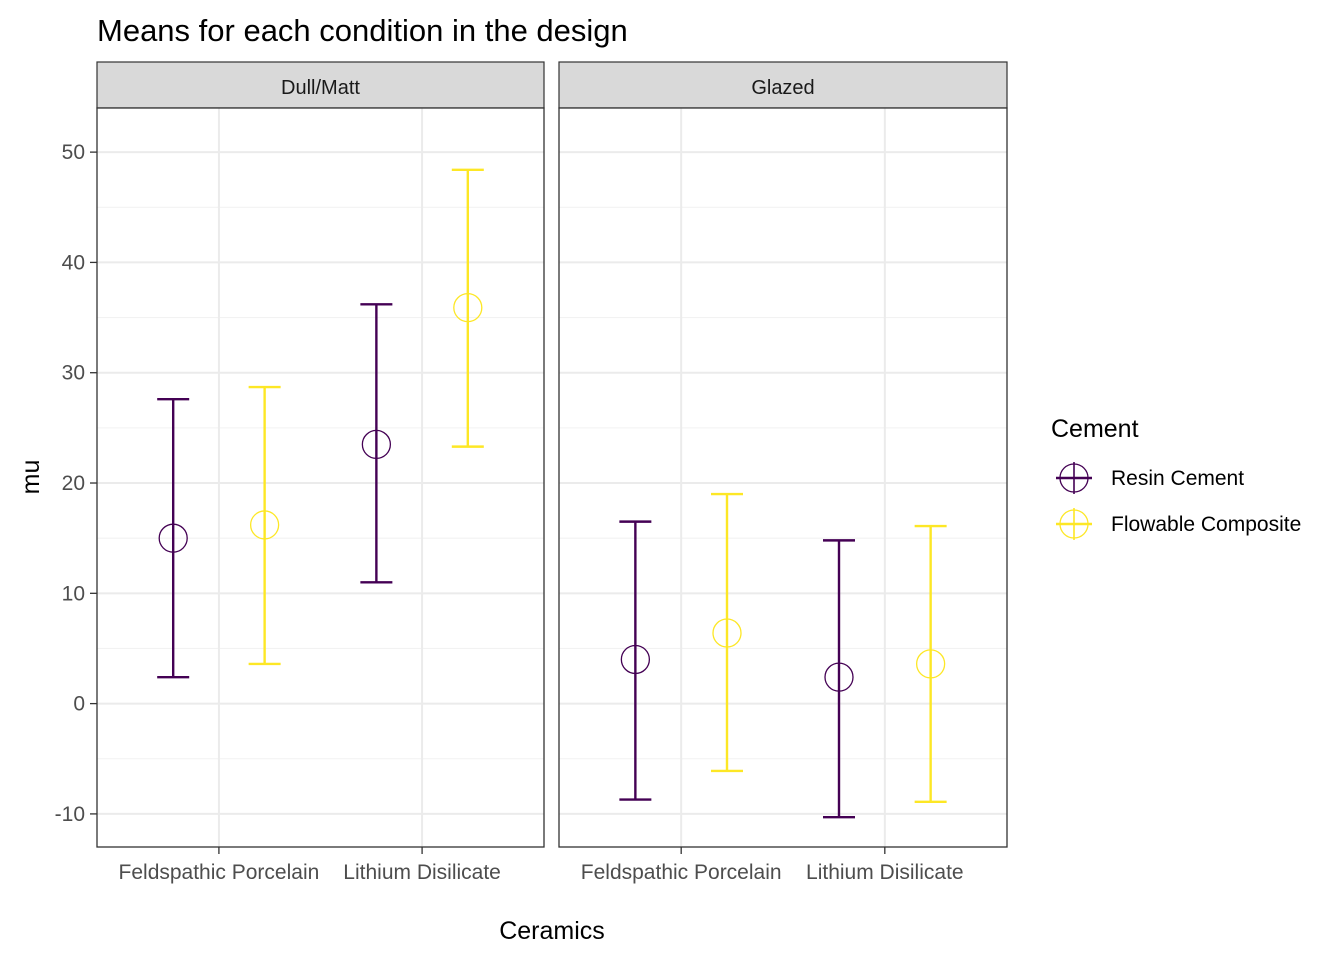  I want to click on chart-title: Means for each condition in the design, so click(362, 30).